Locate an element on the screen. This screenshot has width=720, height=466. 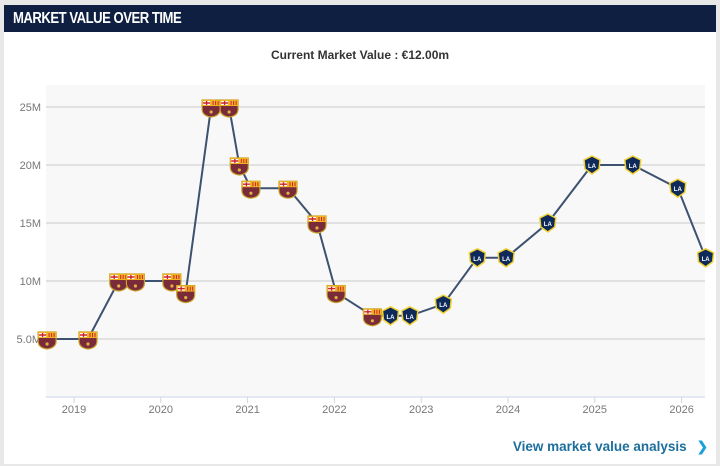
y-tick-label: 20M is located at coordinates (30, 166).